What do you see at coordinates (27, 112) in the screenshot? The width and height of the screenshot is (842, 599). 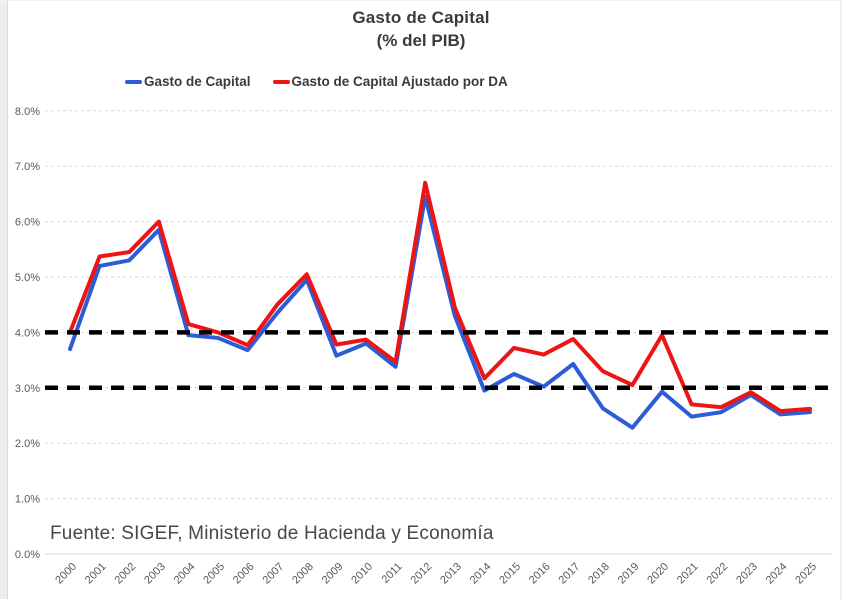 I see `y-axis-tick-label: 8.0%` at bounding box center [27, 112].